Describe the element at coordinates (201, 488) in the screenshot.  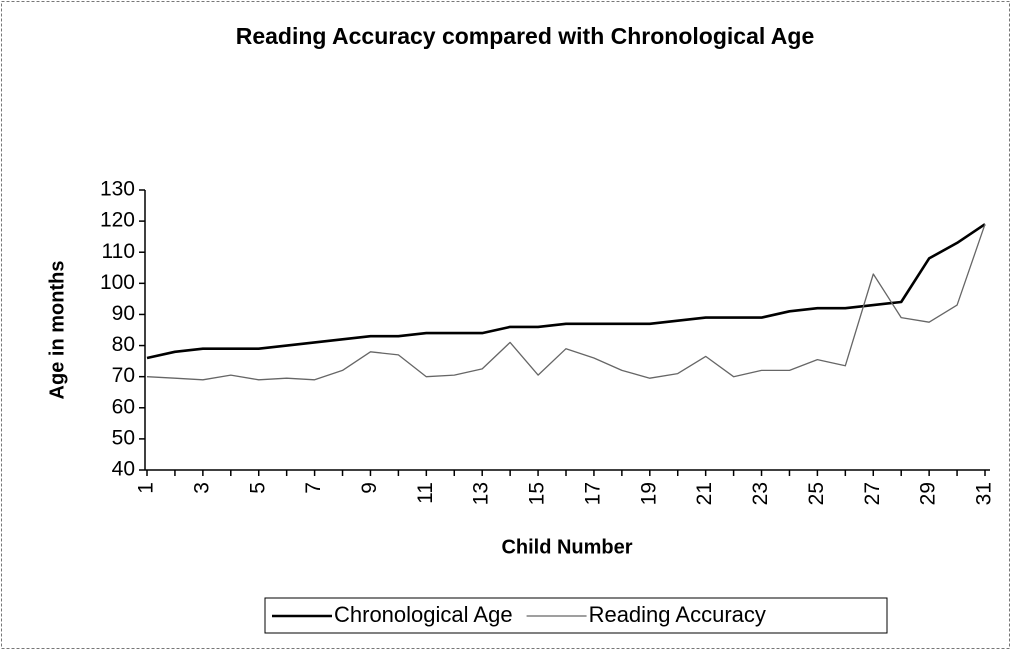
I see `x-tick-label: 3` at that location.